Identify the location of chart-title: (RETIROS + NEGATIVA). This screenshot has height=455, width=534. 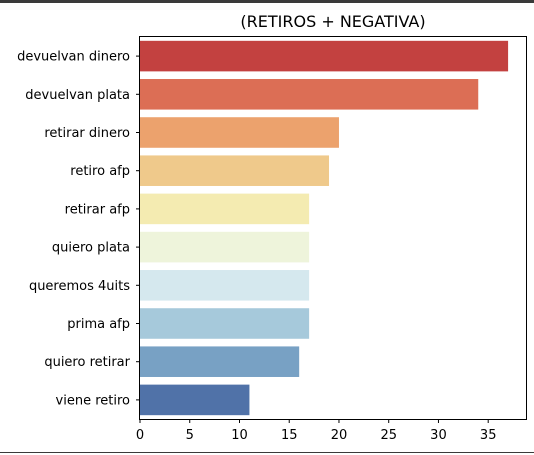
(332, 21).